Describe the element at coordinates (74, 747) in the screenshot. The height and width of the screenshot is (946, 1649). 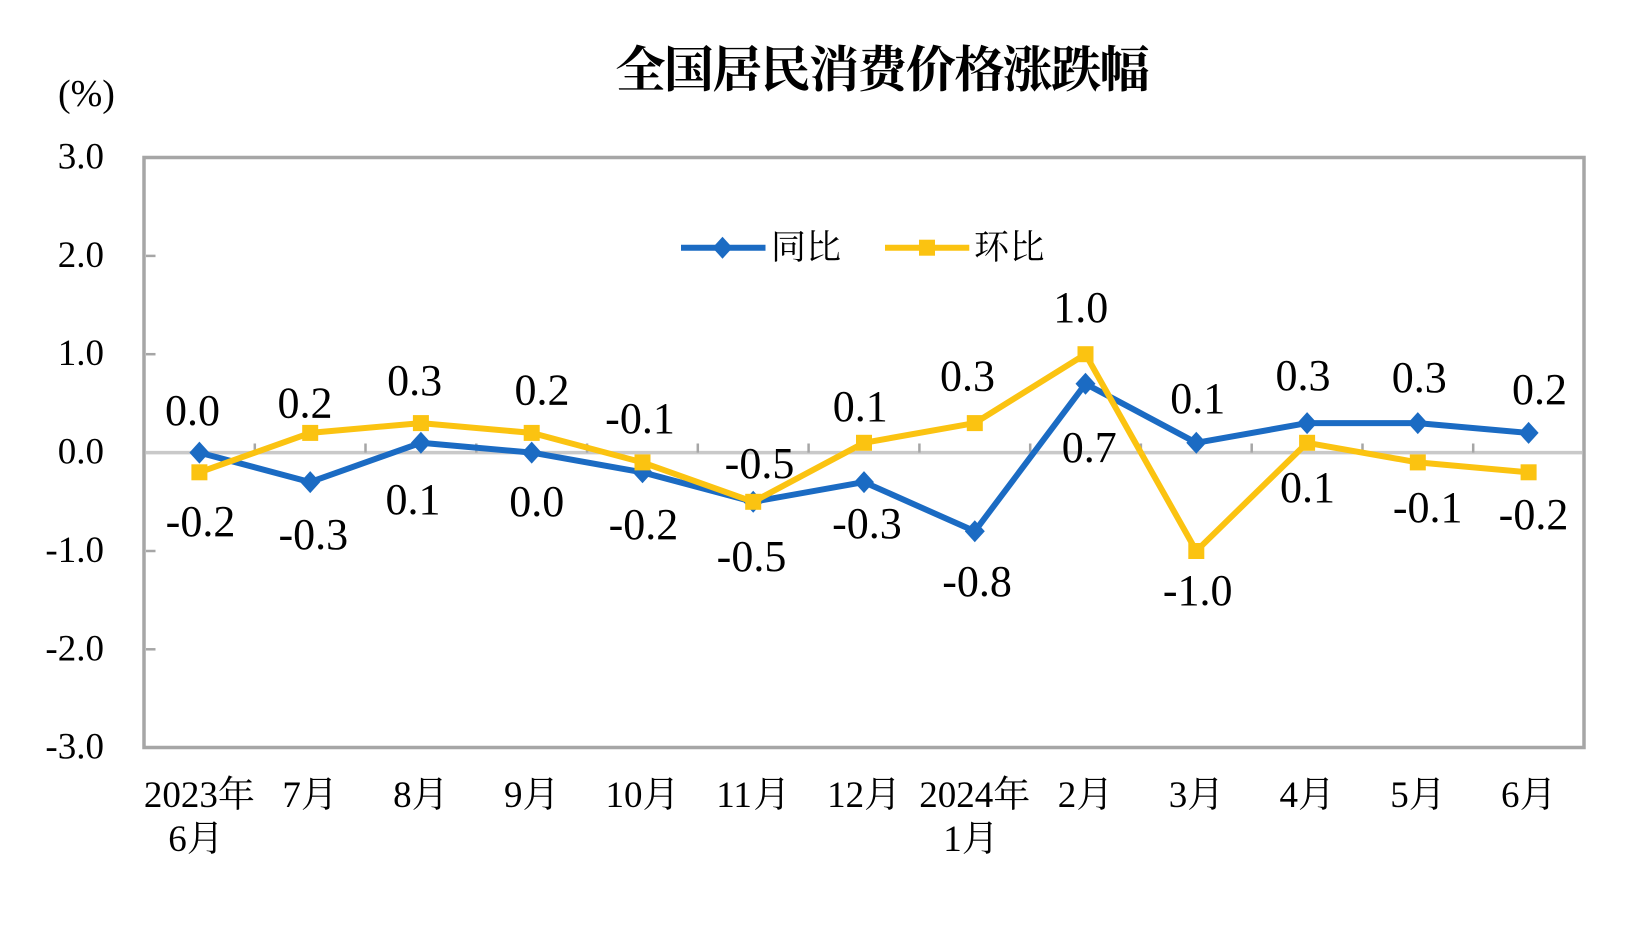
I see `svg-text: -3.0` at that location.